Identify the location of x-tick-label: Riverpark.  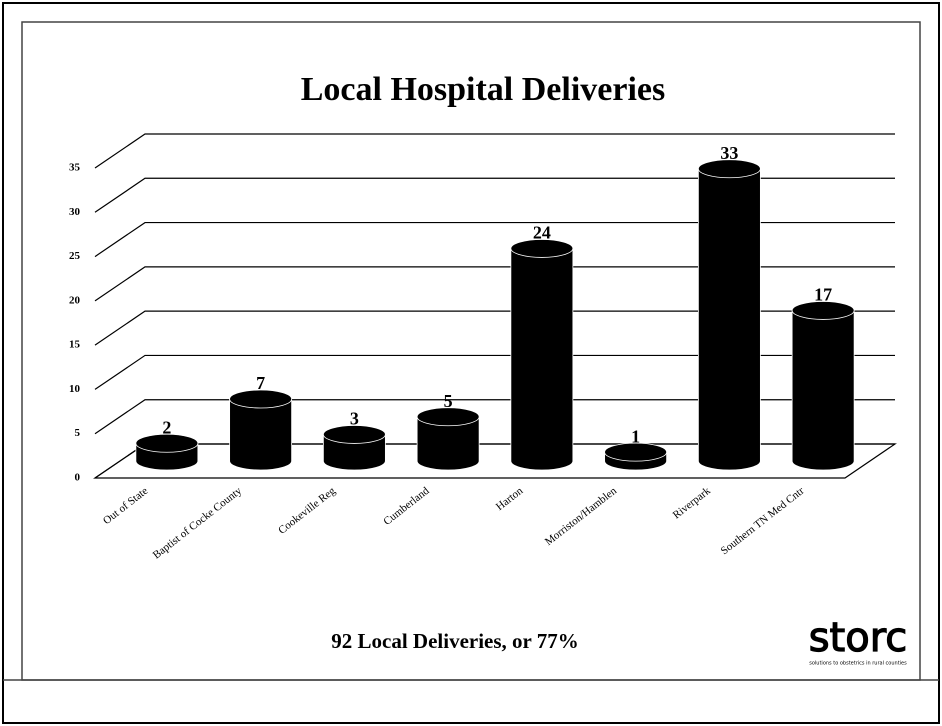
(692, 503).